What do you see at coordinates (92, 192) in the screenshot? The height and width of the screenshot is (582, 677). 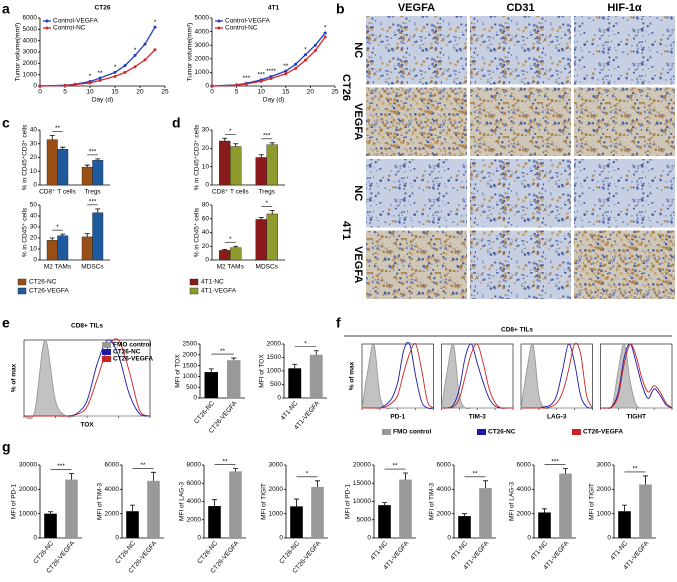 I see `x-tick-label: Tregs` at bounding box center [92, 192].